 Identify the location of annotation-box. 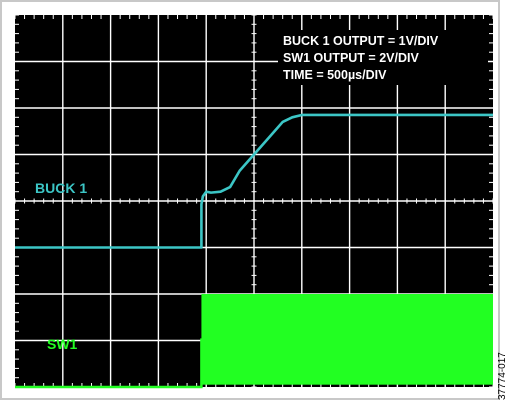
(383, 57).